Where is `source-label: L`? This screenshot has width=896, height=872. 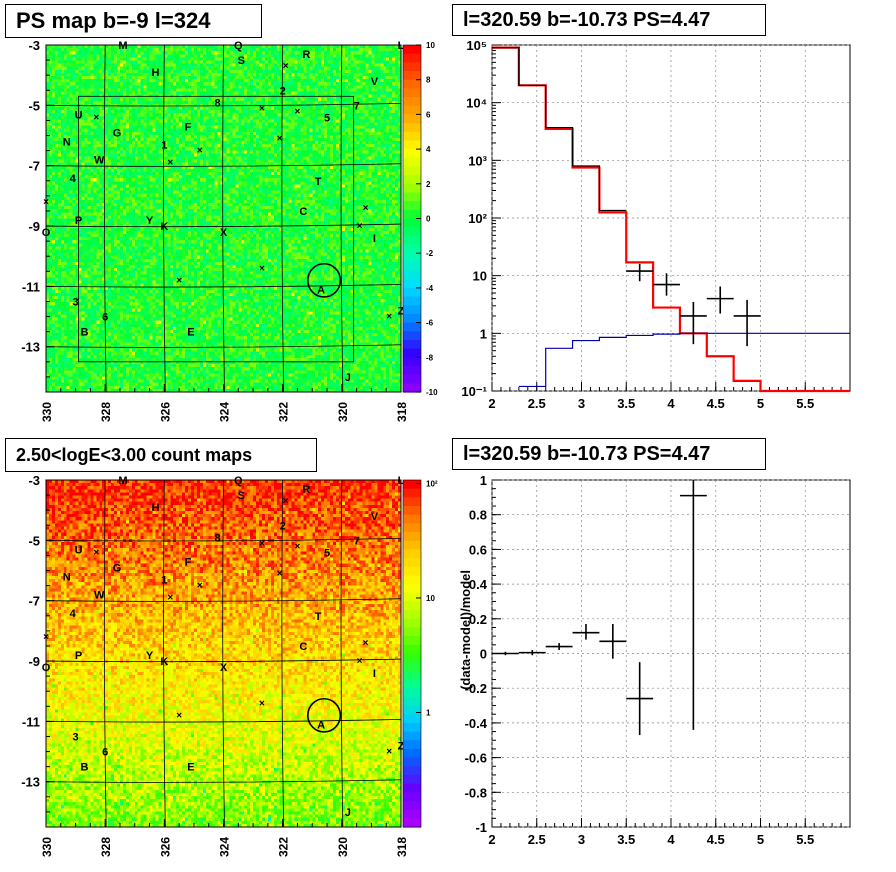 source-label: L is located at coordinates (401, 481).